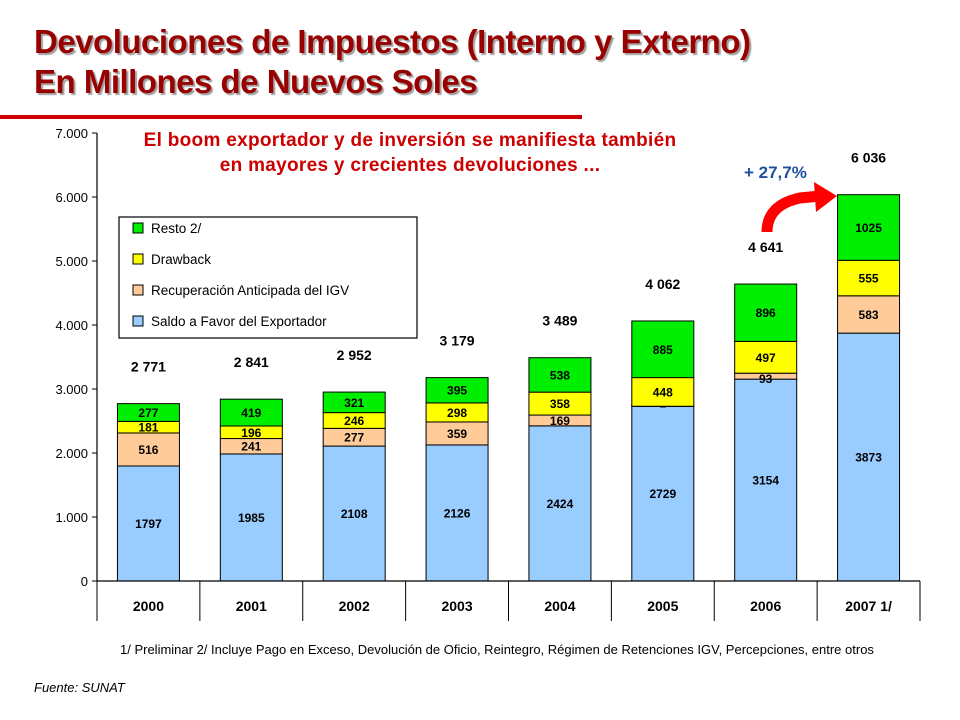 This screenshot has width=960, height=720. Describe the element at coordinates (766, 410) in the screenshot. I see `bar-stack: 3154 93 497 896 4 641` at that location.